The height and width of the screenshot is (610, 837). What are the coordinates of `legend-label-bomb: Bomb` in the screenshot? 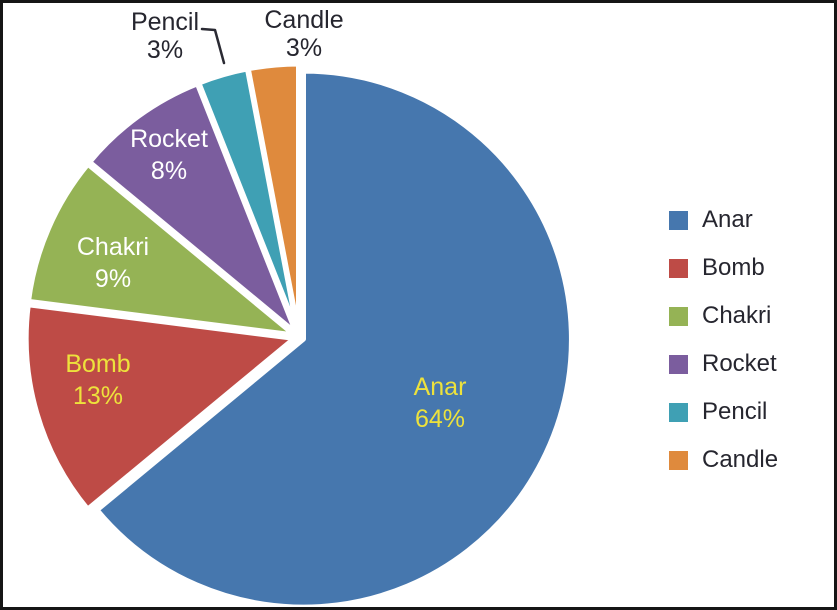 It's located at (733, 267).